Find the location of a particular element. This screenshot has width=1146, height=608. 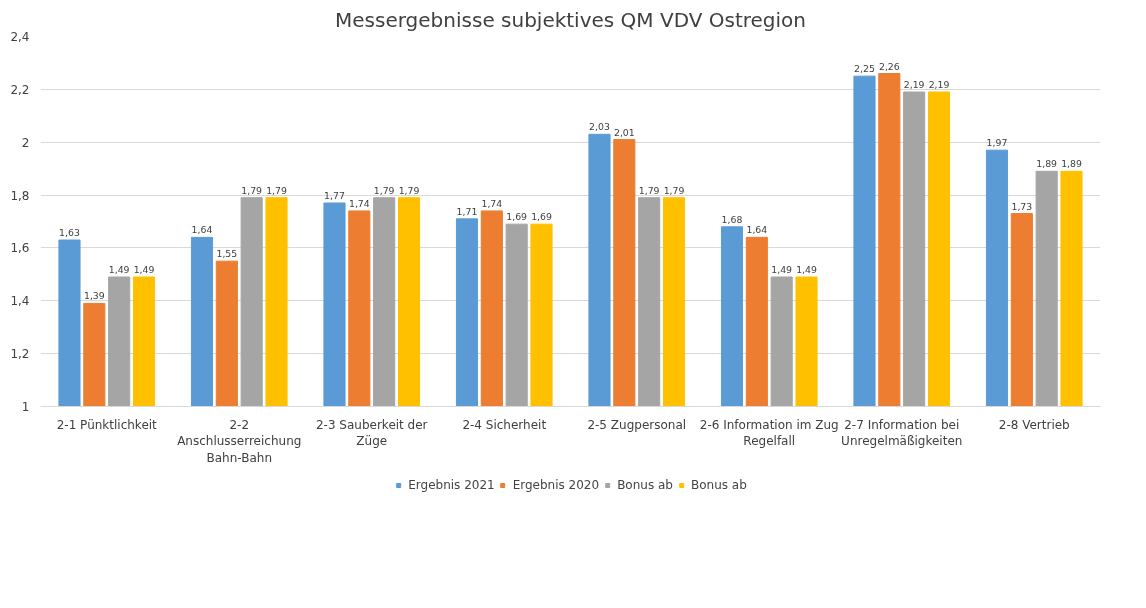

y-tick-label: 2,4 is located at coordinates (20, 37).